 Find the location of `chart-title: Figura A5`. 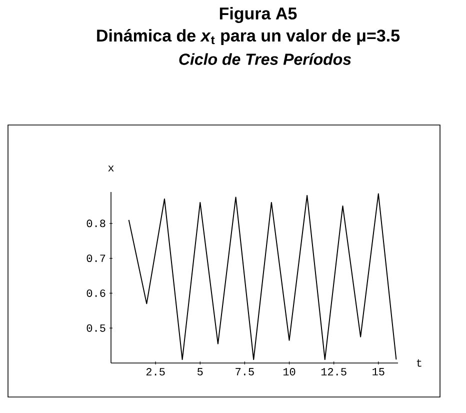

chart-title: Figura A5 is located at coordinates (258, 15).